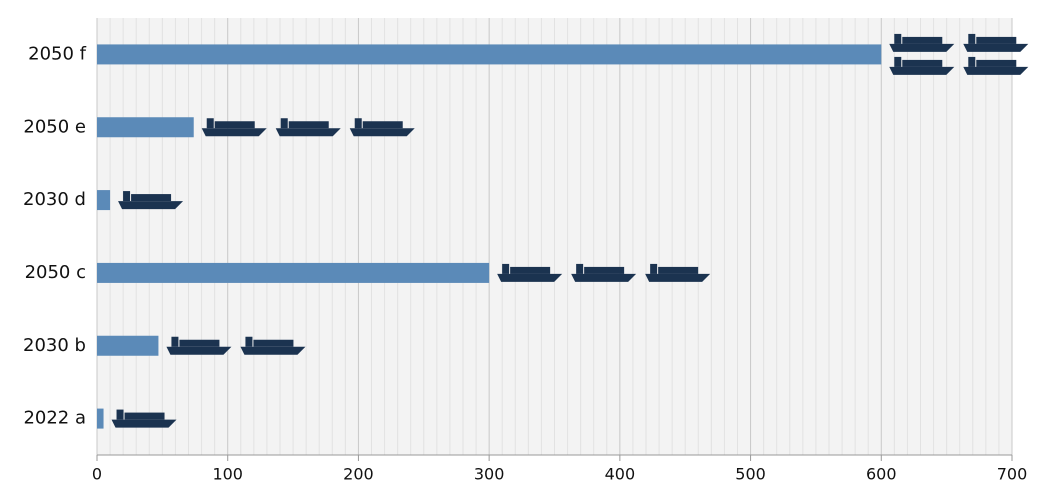 Image resolution: width=1047 pixels, height=499 pixels. Describe the element at coordinates (881, 474) in the screenshot. I see `x-tick-label: 600` at that location.